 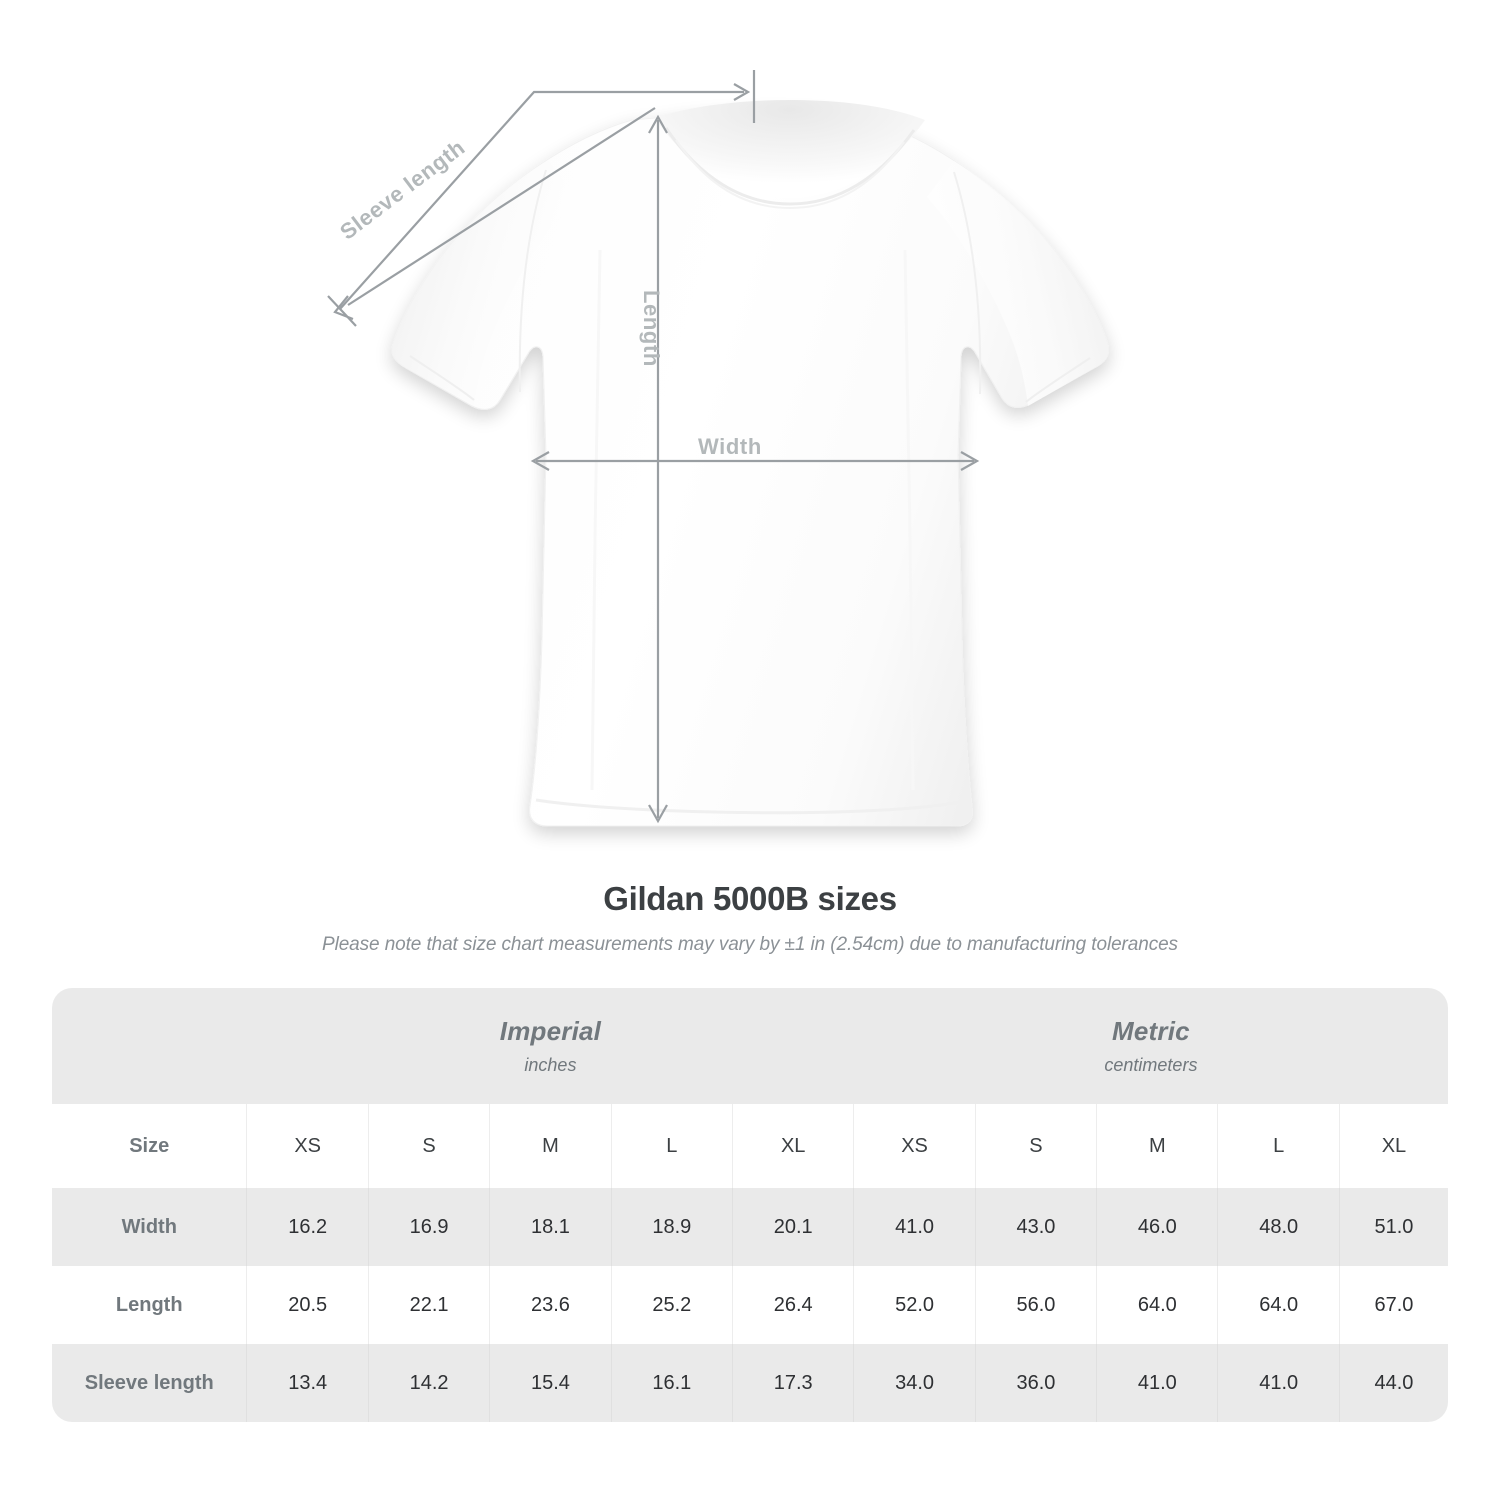 I want to click on cell-sleeve-metric-xl: 44.0, so click(x=1393, y=1383).